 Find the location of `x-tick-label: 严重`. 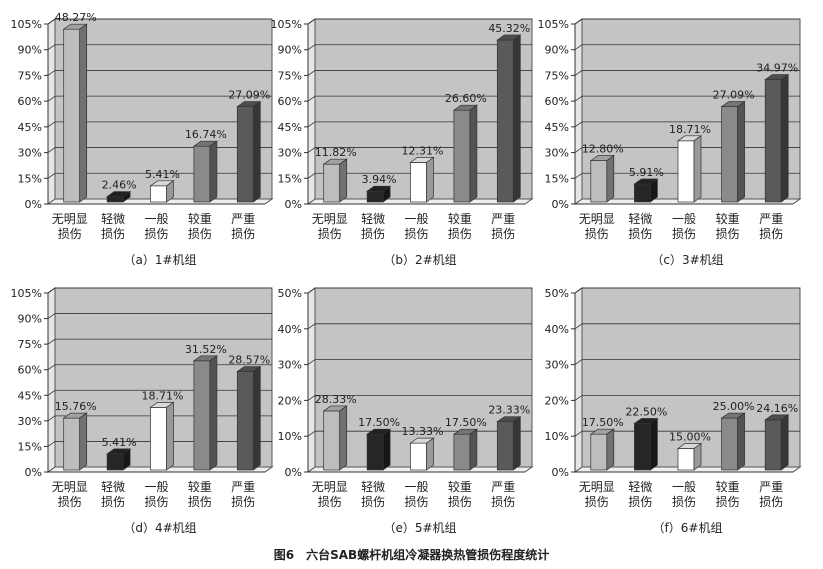

x-tick-label: 严重 is located at coordinates (243, 219).